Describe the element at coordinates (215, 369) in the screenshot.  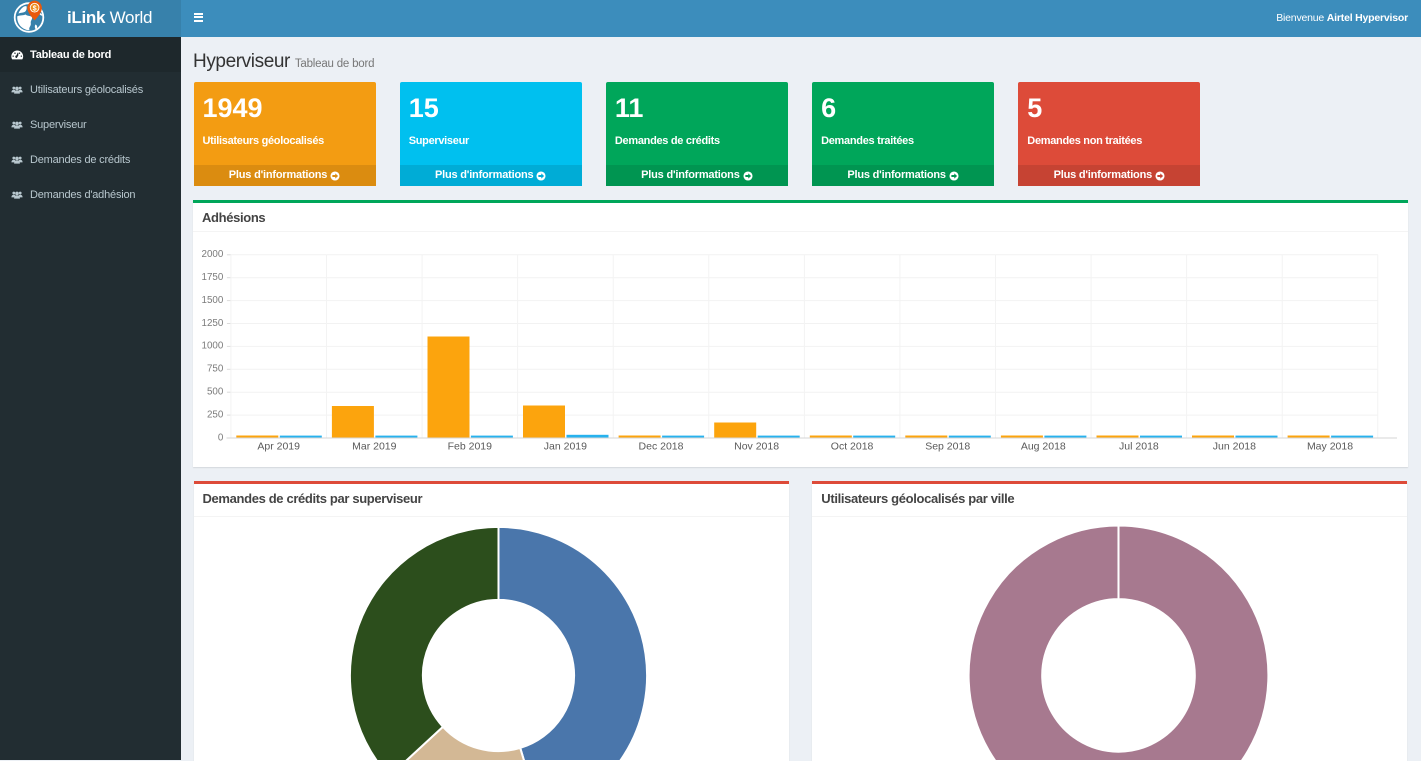
I see `svg-text: 750` at that location.